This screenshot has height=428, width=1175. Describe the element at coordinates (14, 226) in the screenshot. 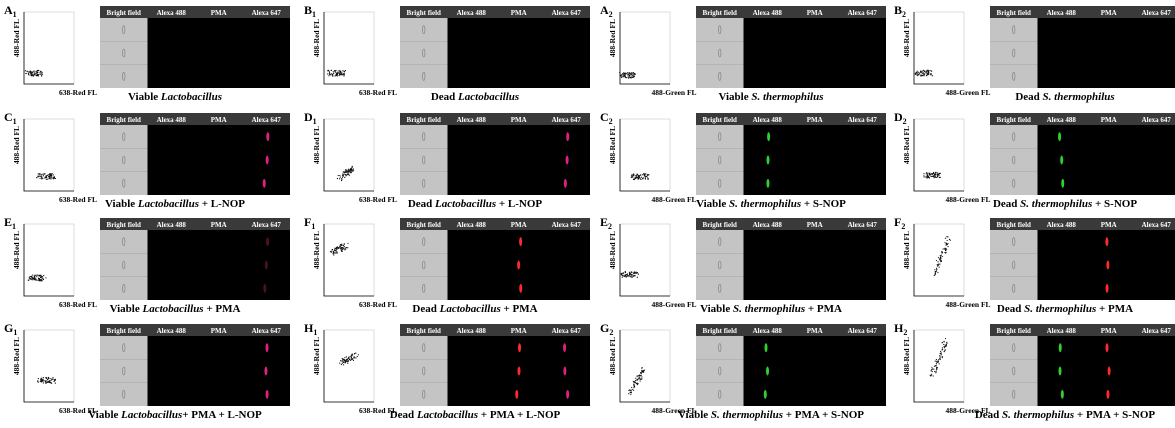

I see `panel-subscript: 1` at that location.